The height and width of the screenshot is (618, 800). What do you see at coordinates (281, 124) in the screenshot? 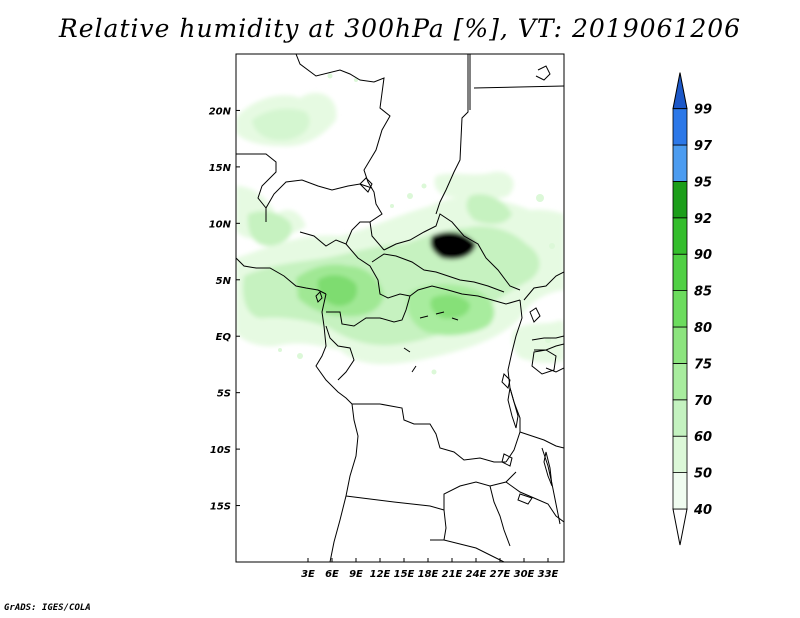
I see `humidity-region-mid-north` at bounding box center [281, 124].